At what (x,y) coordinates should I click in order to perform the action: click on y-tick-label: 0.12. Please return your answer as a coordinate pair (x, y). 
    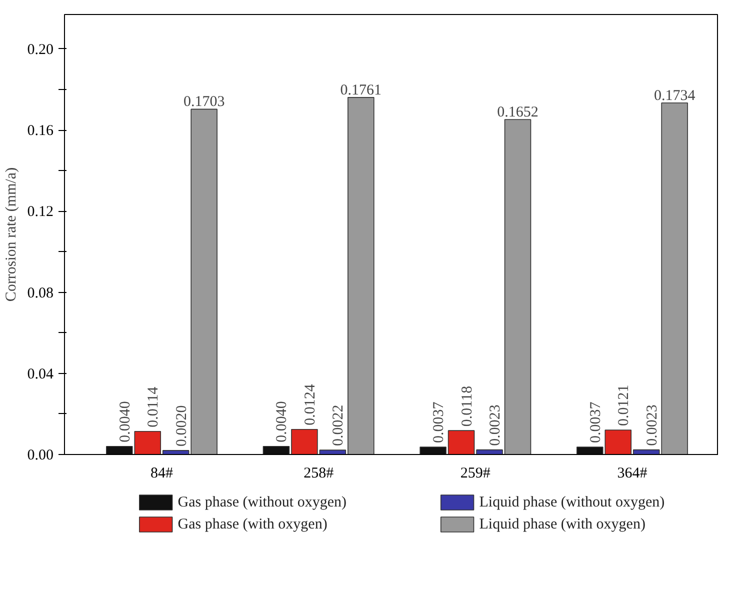
    Looking at the image, I should click on (40, 212).